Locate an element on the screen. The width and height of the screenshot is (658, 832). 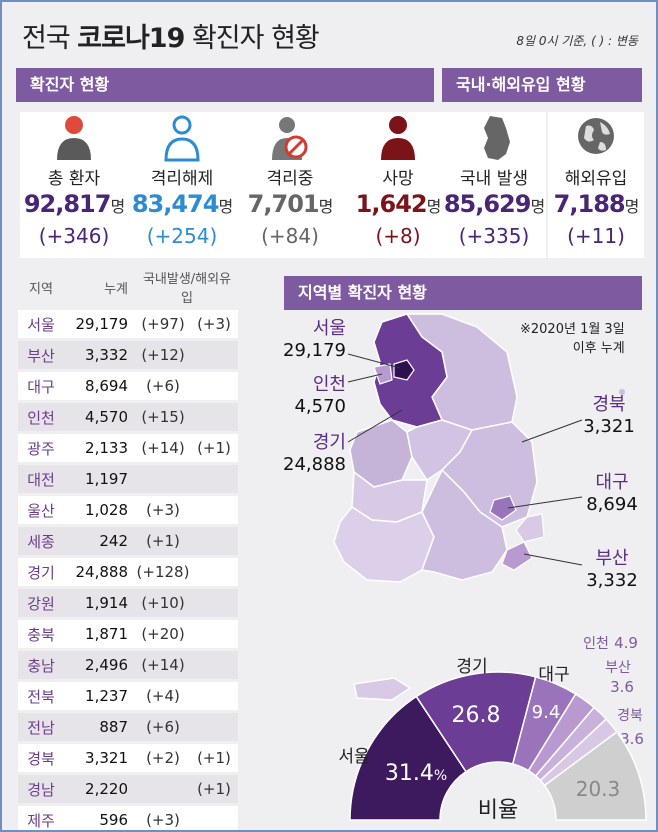
region-gyeongnam is located at coordinates (464, 524).